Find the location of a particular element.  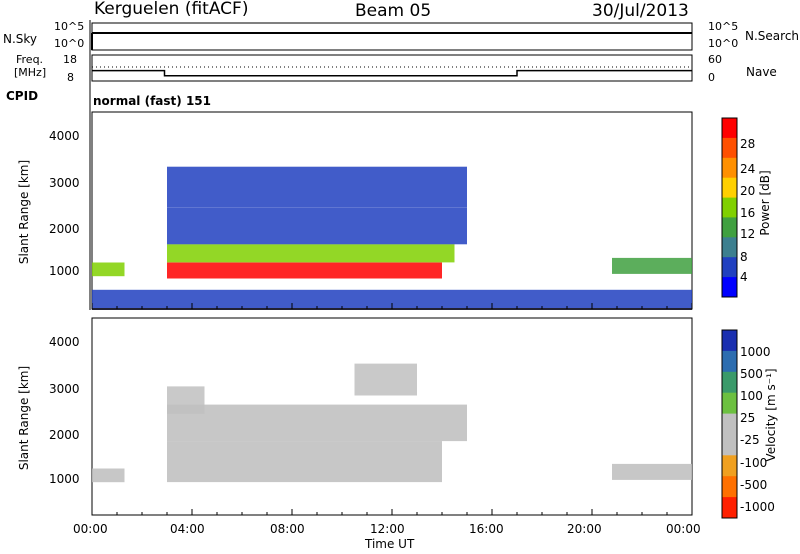

freq-series-line is located at coordinates (392, 73).